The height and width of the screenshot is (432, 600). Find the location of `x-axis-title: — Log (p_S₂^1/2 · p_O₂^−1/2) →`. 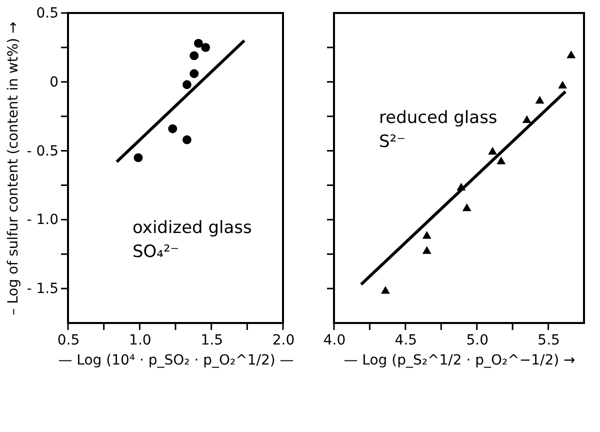

x-axis-title: — Log (p_S₂^1/2 · p_O₂^−1/2) → is located at coordinates (460, 360).